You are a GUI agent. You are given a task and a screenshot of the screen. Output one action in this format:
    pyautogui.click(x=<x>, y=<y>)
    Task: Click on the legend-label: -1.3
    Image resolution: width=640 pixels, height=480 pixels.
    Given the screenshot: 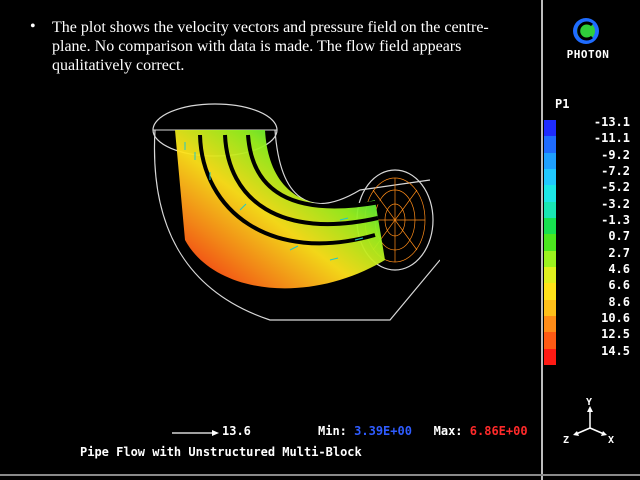 What is the action you would take?
    pyautogui.click(x=615, y=219)
    